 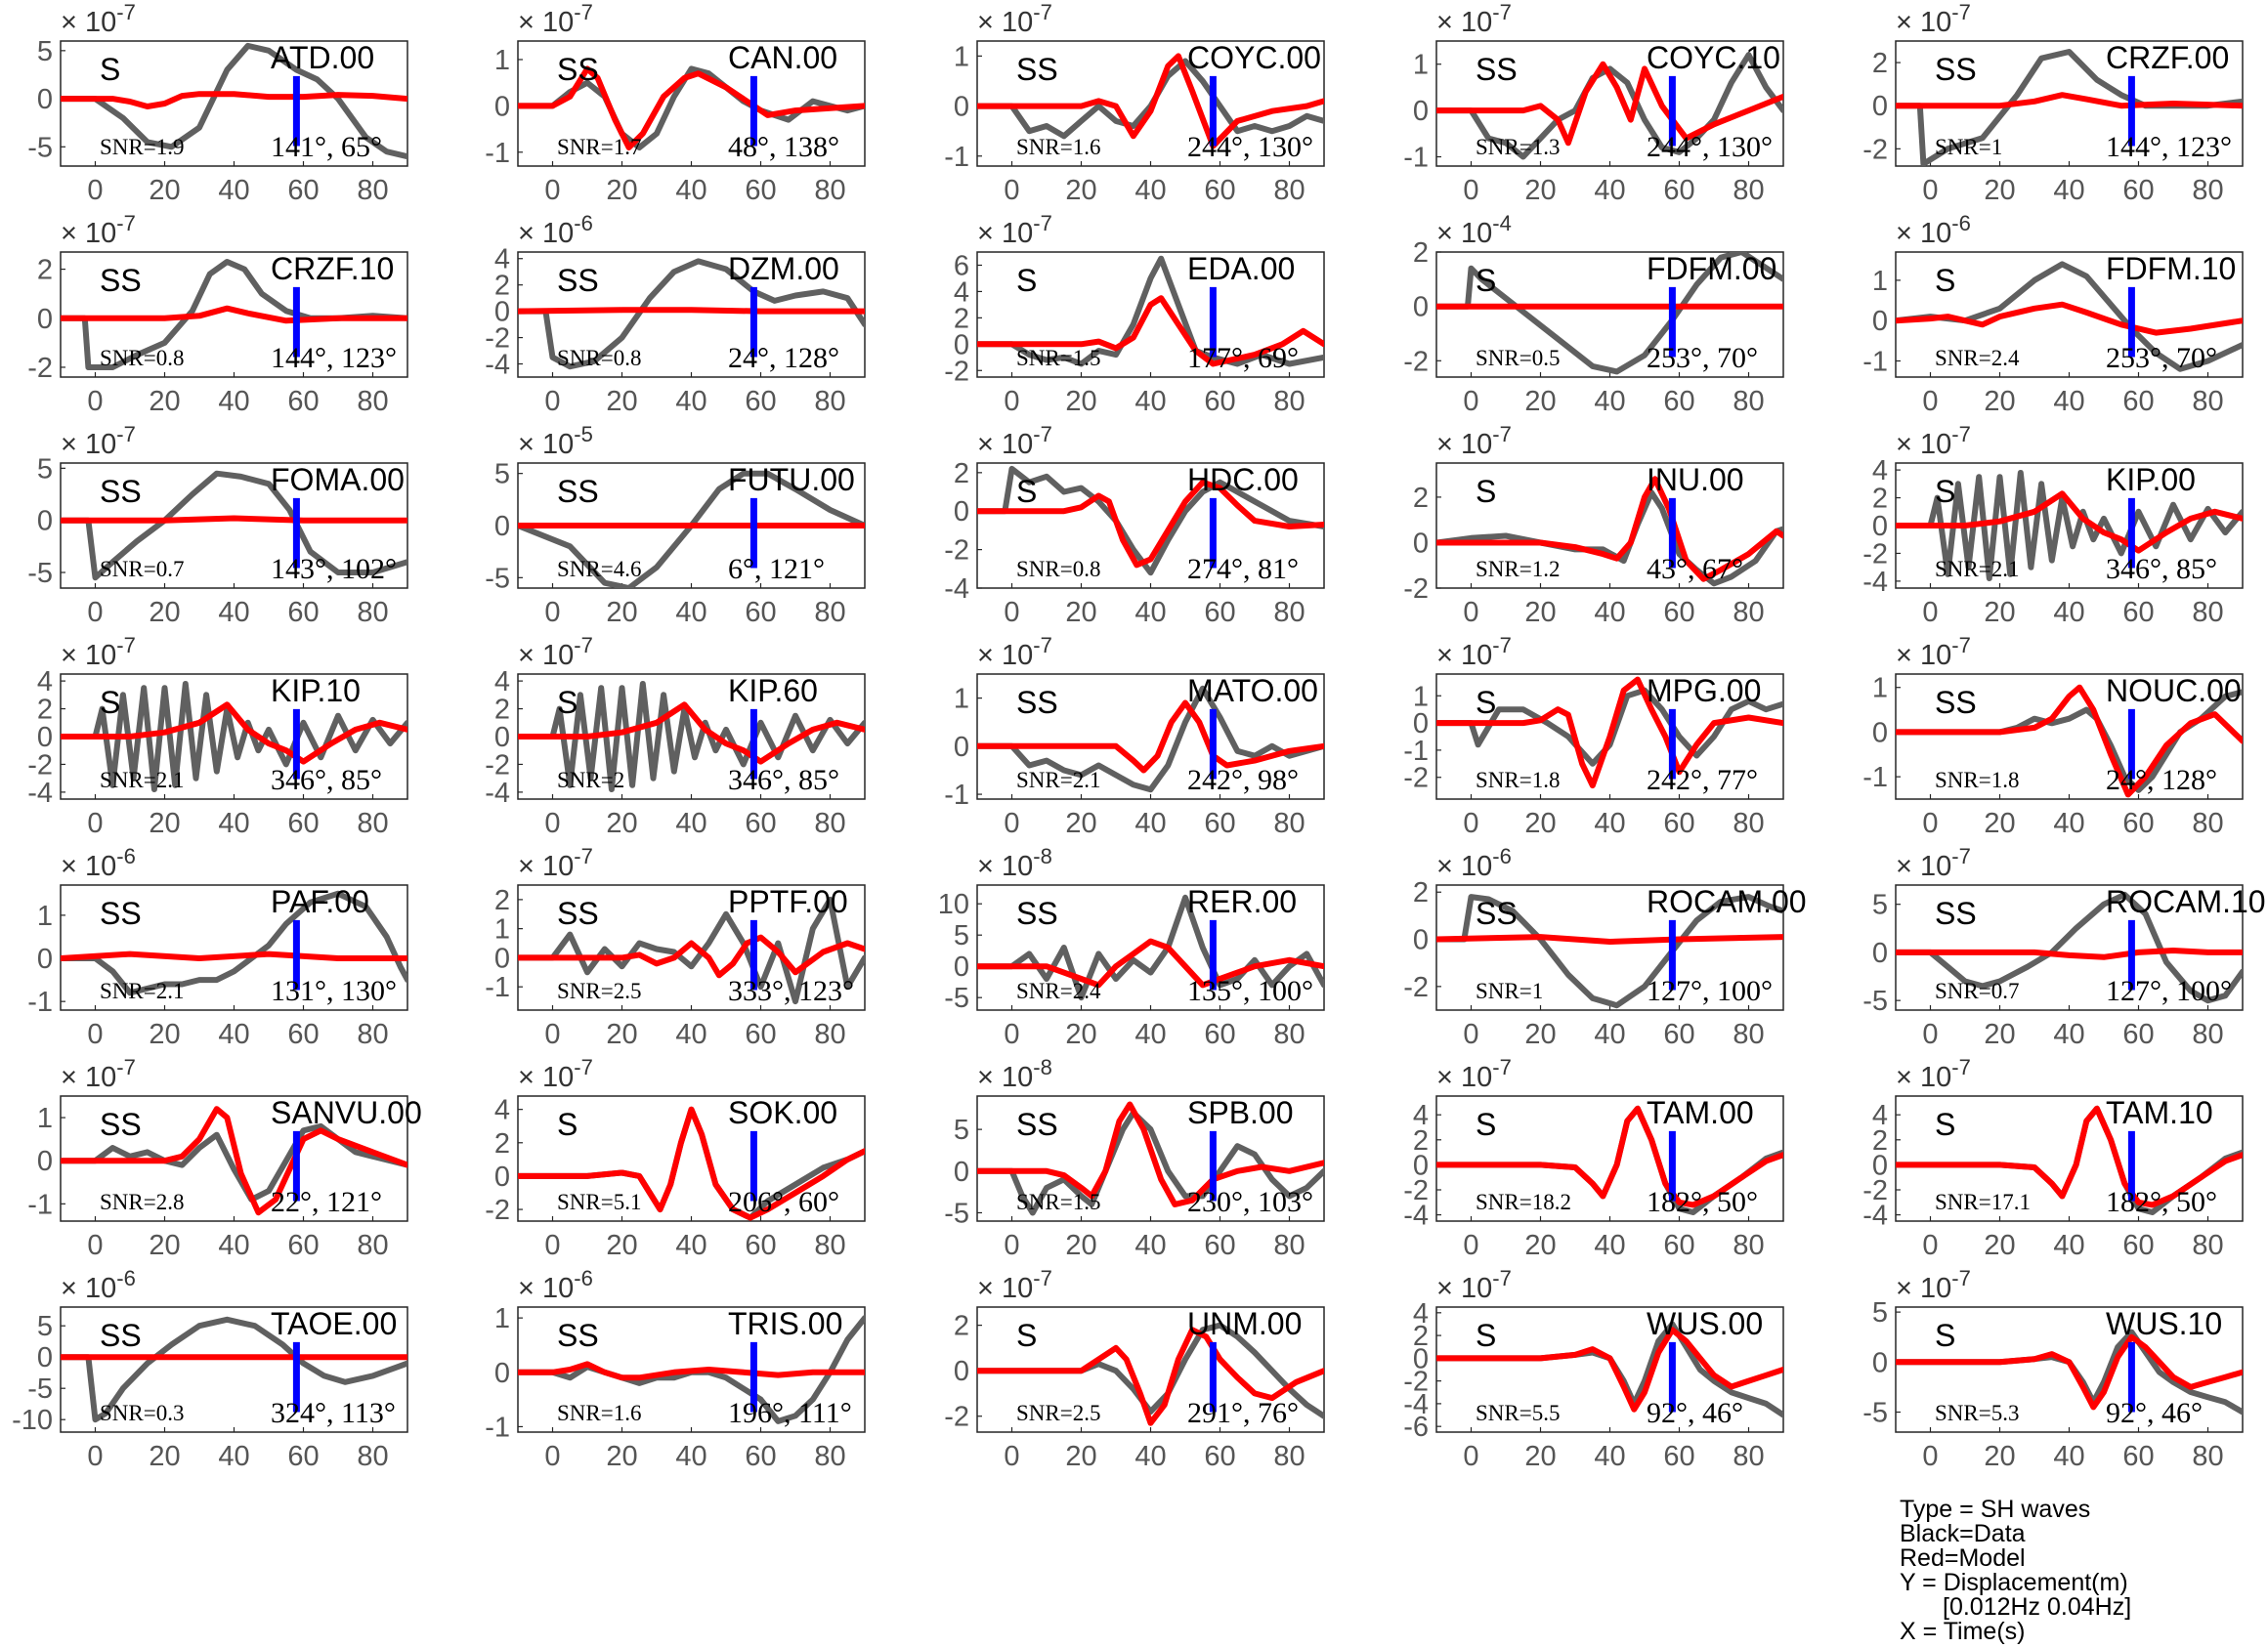 I want to click on station-label: FOMA.00, so click(x=338, y=479).